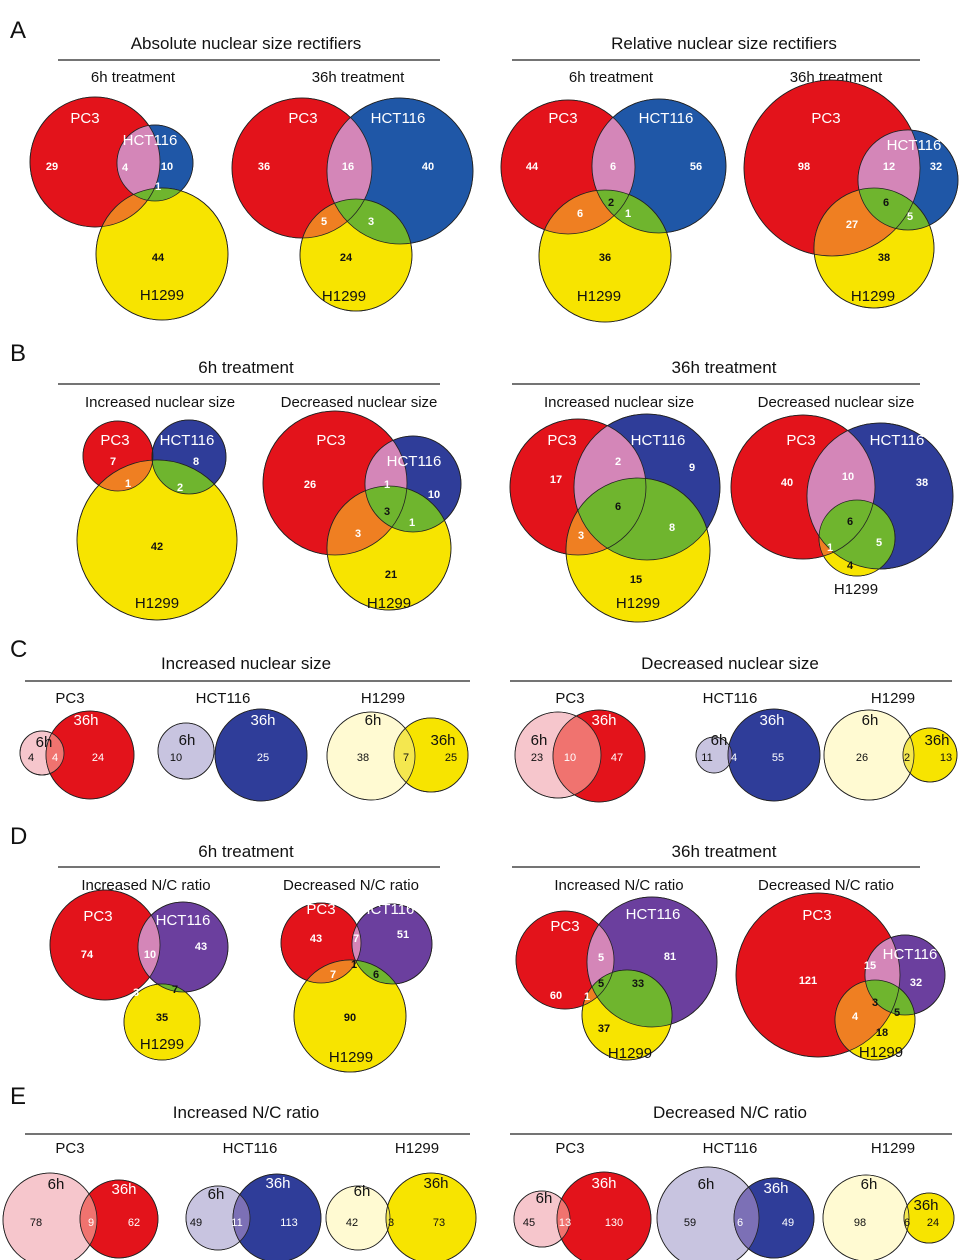  What do you see at coordinates (587, 212) in the screenshot?
I see `pc3-h1299-overlap` at bounding box center [587, 212].